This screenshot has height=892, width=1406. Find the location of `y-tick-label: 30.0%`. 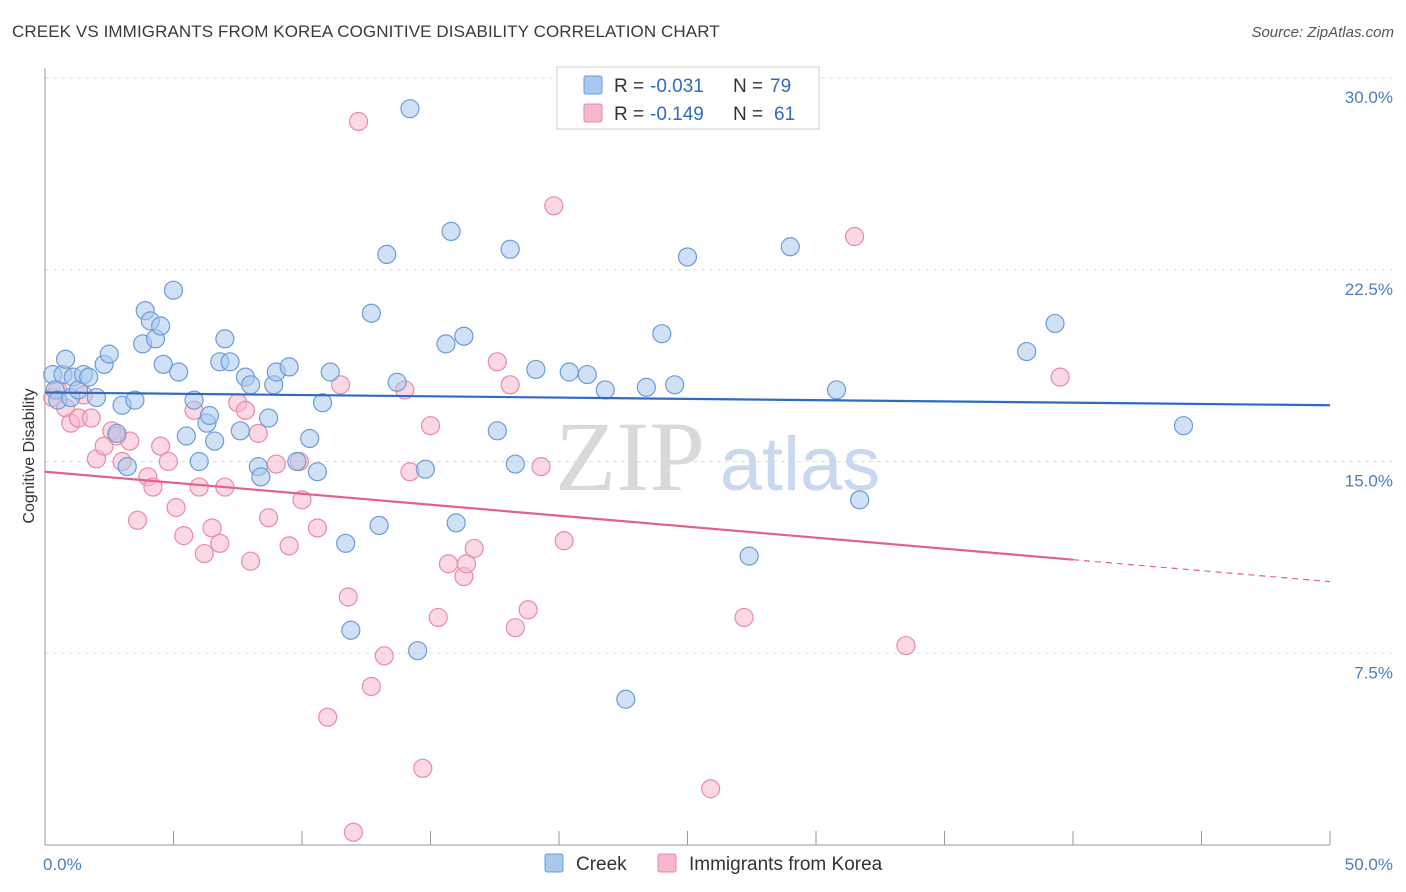

y-tick-label: 30.0% is located at coordinates (1369, 97).